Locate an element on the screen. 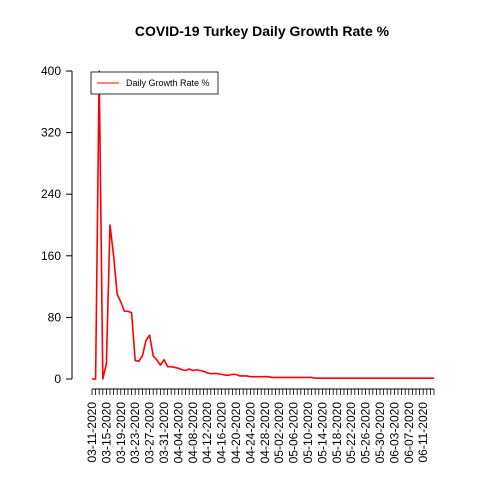 The image size is (480, 480). x-tick-label: 03-27-2020 is located at coordinates (150, 433).